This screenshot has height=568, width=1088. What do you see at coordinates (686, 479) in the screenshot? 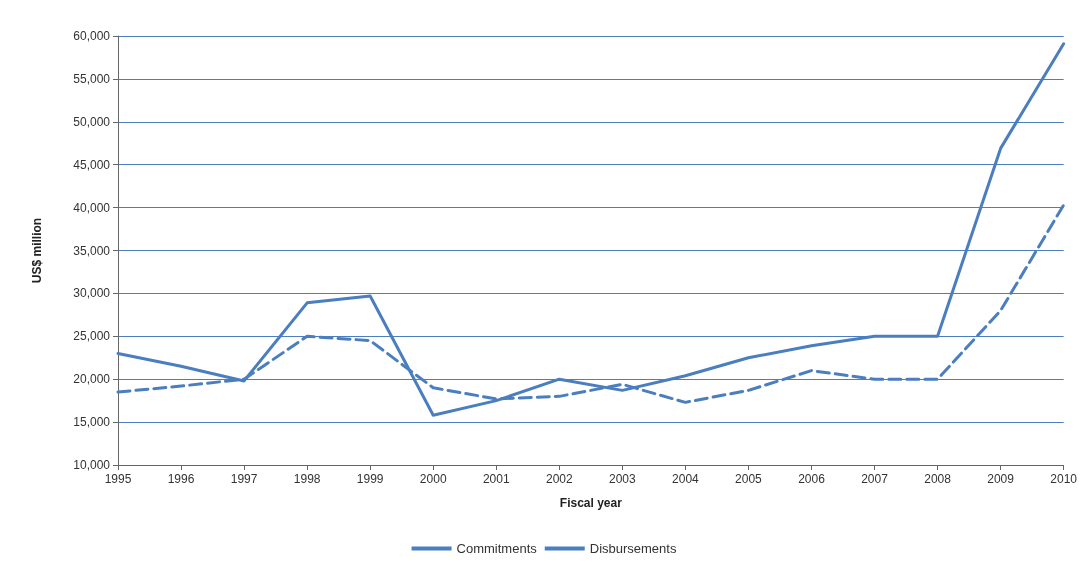
I see `x-tick-label: 2004` at bounding box center [686, 479].